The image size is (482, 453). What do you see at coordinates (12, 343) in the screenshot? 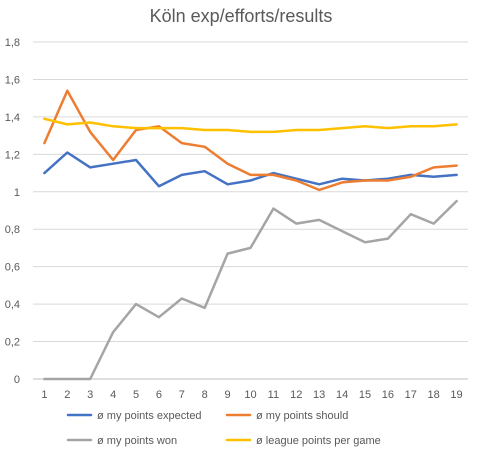
I see `y-tick-label: 0,2` at bounding box center [12, 343].